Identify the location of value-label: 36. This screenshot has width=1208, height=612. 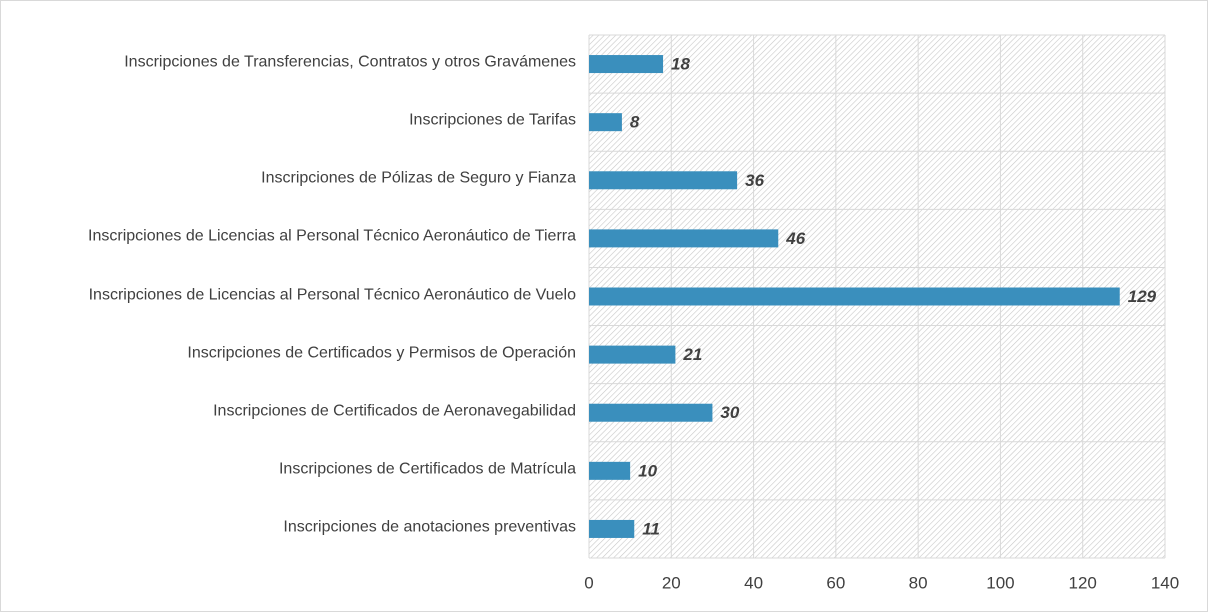
(754, 180).